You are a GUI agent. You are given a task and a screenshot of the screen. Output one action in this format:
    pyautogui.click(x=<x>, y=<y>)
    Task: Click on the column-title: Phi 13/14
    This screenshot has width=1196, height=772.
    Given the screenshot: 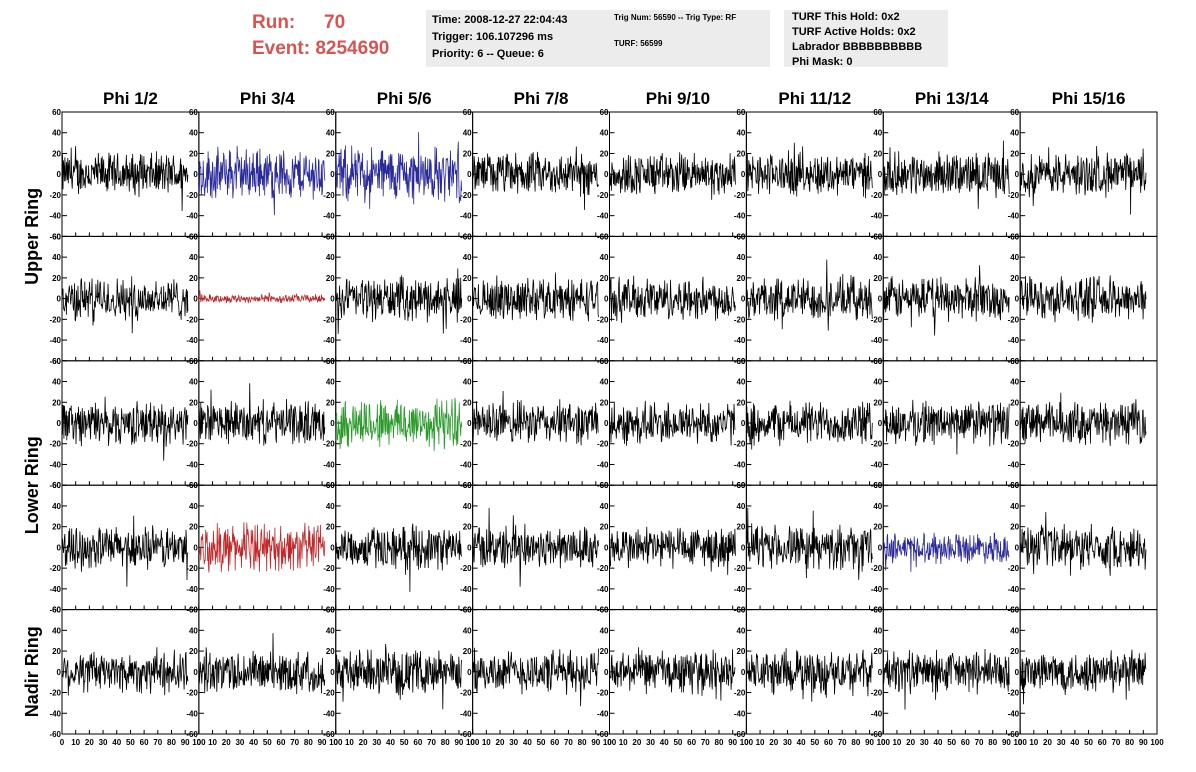 What is the action you would take?
    pyautogui.click(x=952, y=98)
    